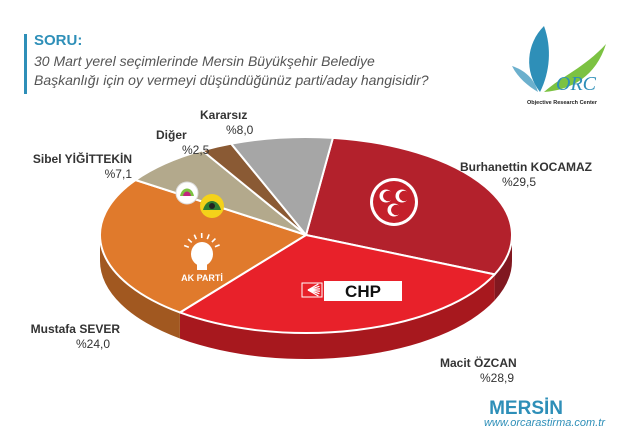  What do you see at coordinates (478, 371) in the screenshot?
I see `slice-label-ozcan: Macit ÖZCAN %28,9` at bounding box center [478, 371].